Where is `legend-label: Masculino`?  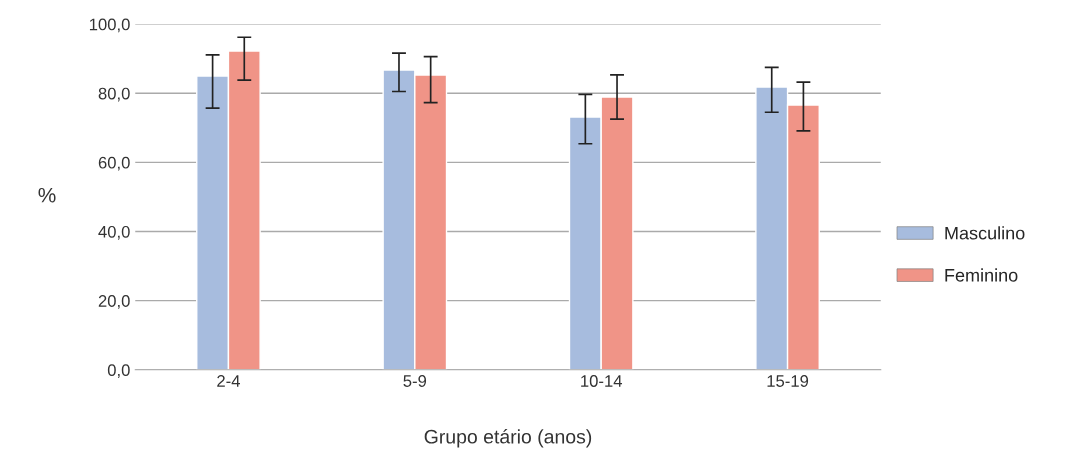 legend-label: Masculino is located at coordinates (985, 233).